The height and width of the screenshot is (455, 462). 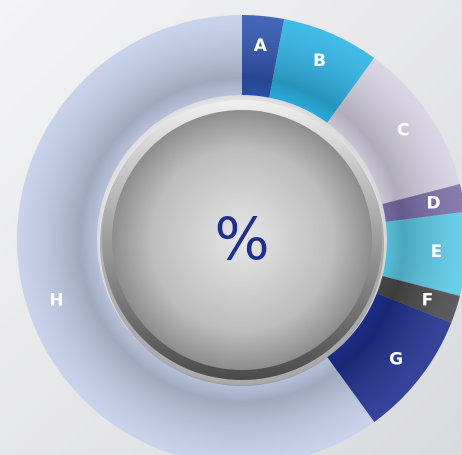 What do you see at coordinates (433, 203) in the screenshot?
I see `slice-label: D` at bounding box center [433, 203].